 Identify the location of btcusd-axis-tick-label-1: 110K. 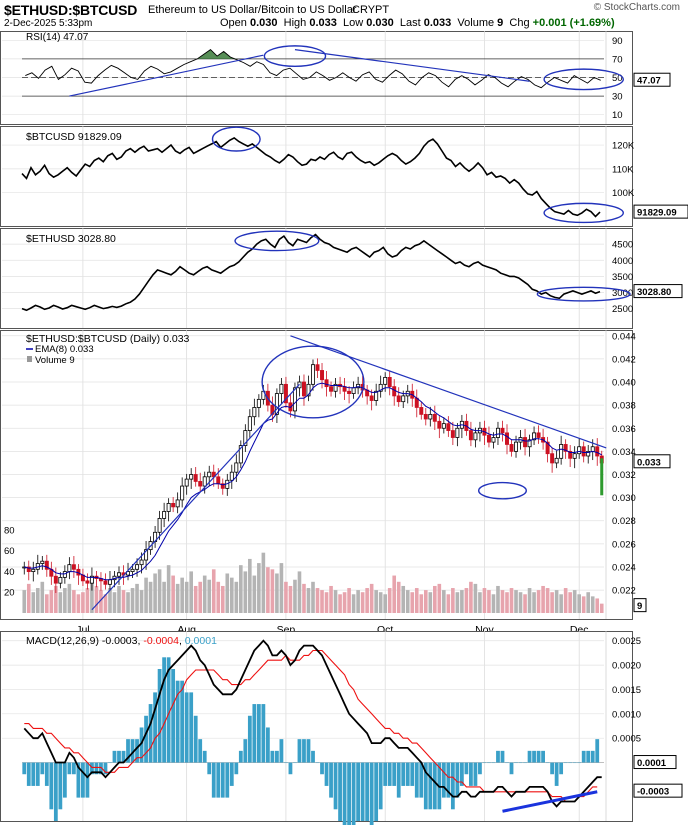
(623, 169).